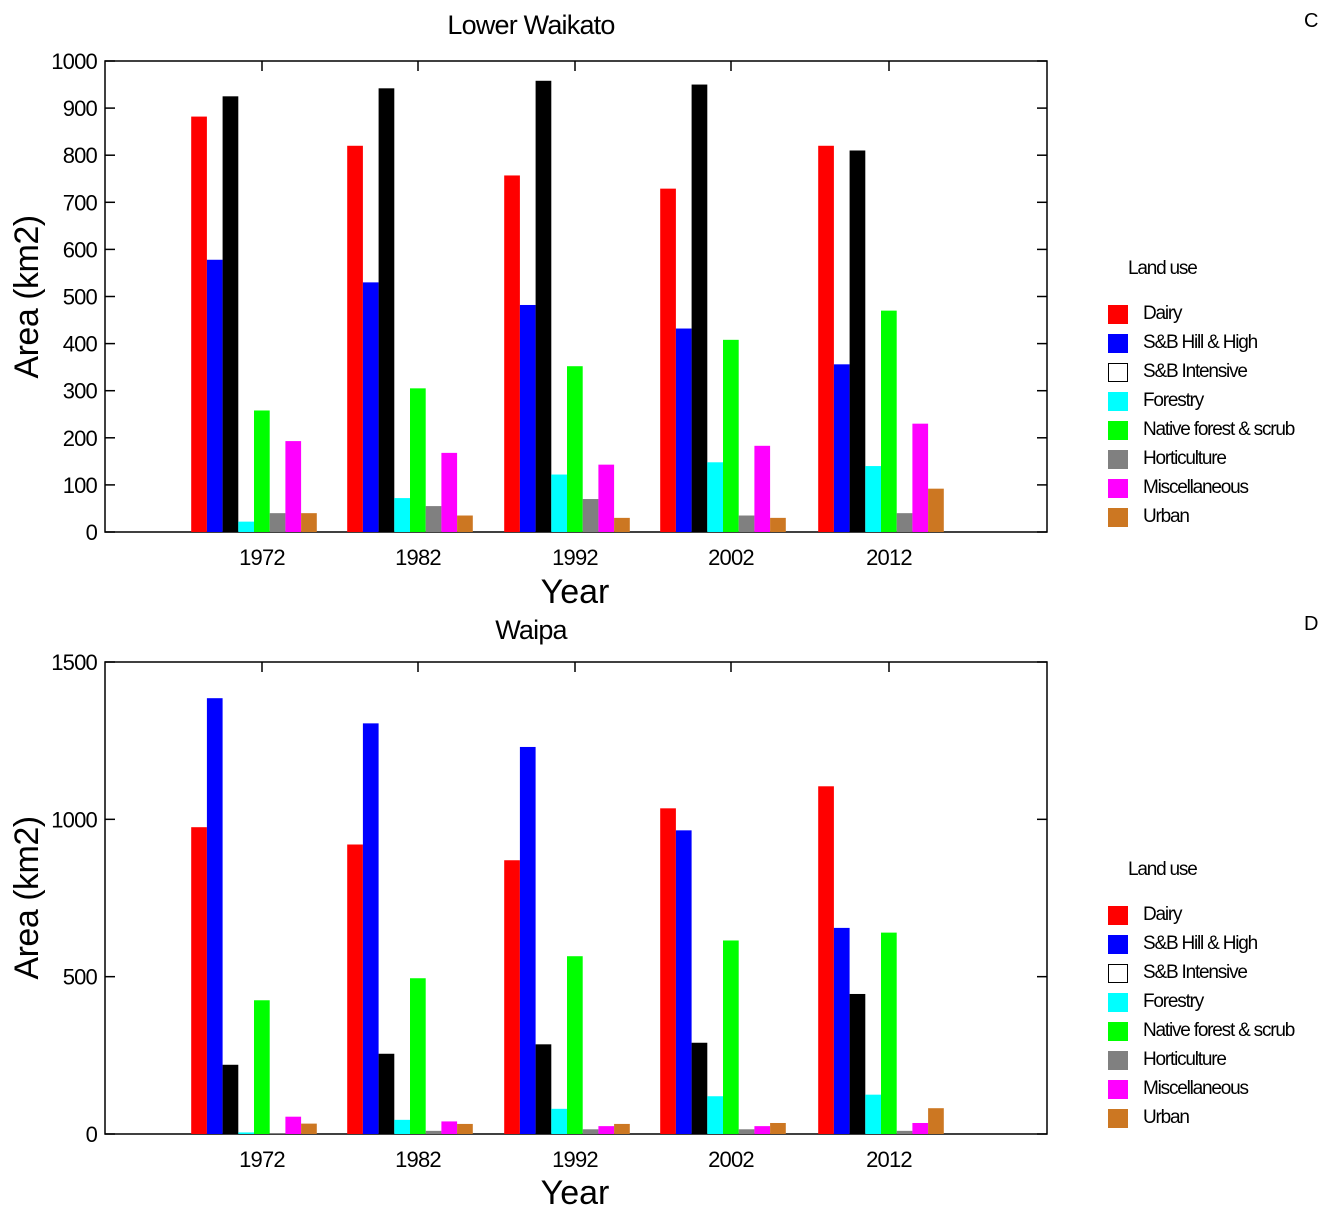 Image resolution: width=1341 pixels, height=1215 pixels. What do you see at coordinates (80, 485) in the screenshot?
I see `y-tick-label: 100` at bounding box center [80, 485].